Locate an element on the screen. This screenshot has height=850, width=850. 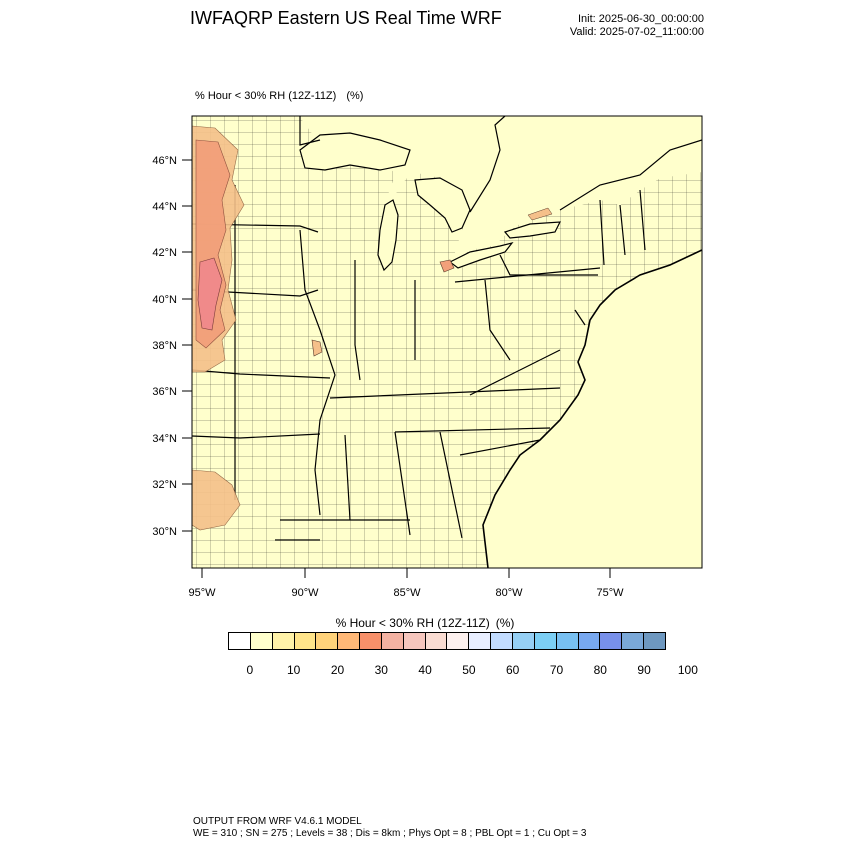
lat-tick-label: 38°N is located at coordinates (164, 346).